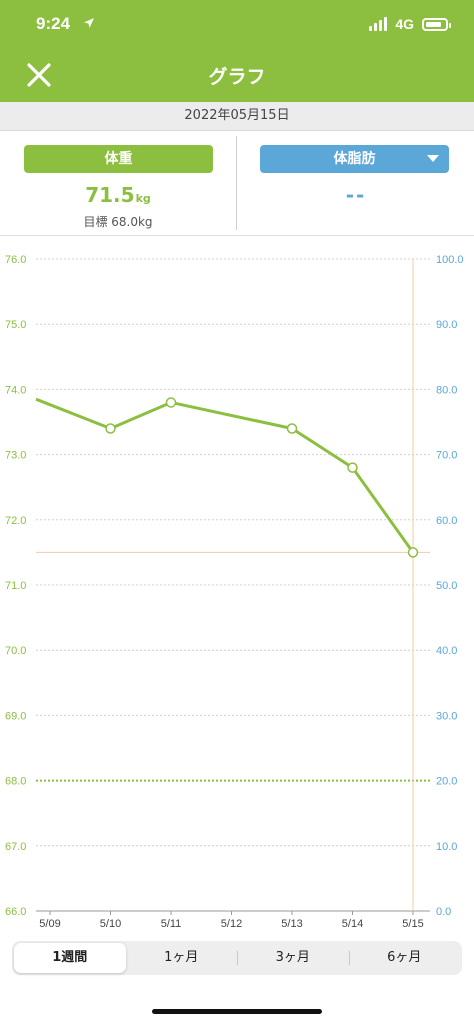  I want to click on date-label: 2022年05月15日, so click(237, 116).